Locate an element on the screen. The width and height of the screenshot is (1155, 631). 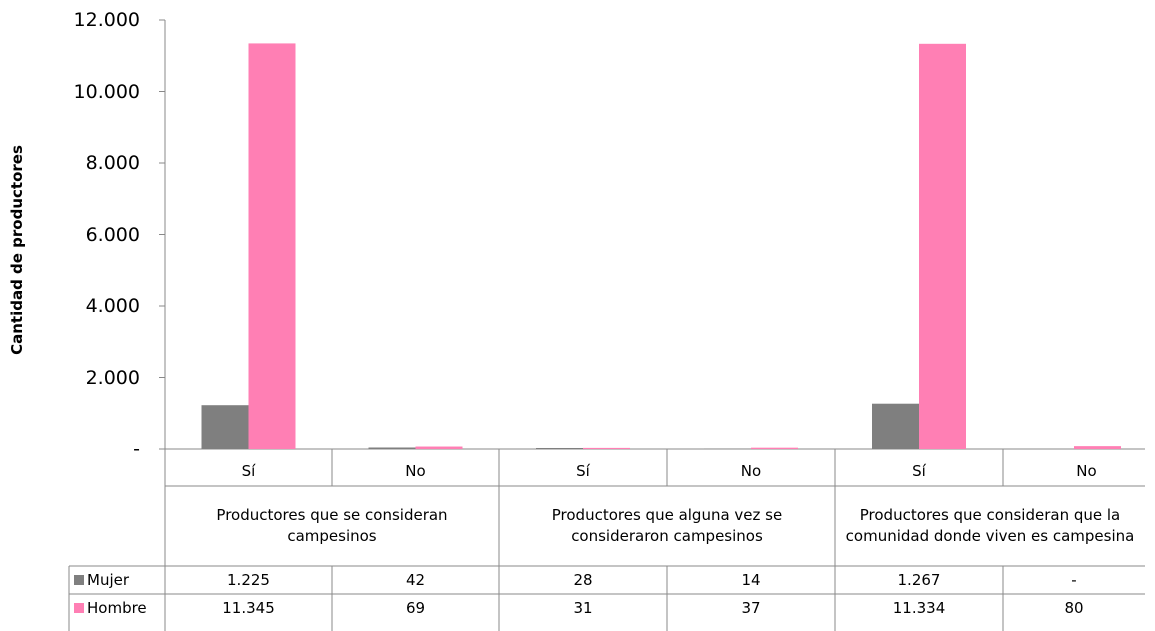
legend-label: Hombre is located at coordinates (117, 608).